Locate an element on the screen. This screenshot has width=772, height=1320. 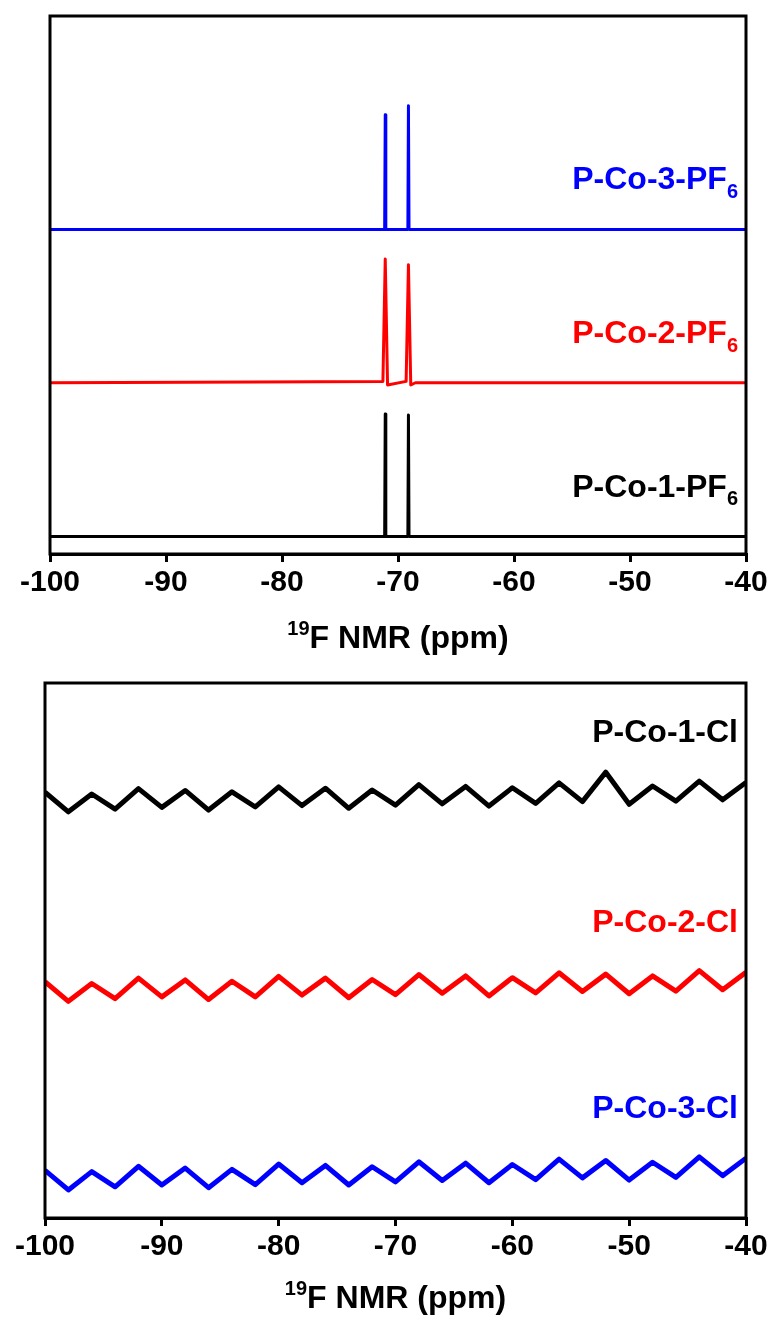
series-label: P-Co-3-Cl is located at coordinates (665, 1107).